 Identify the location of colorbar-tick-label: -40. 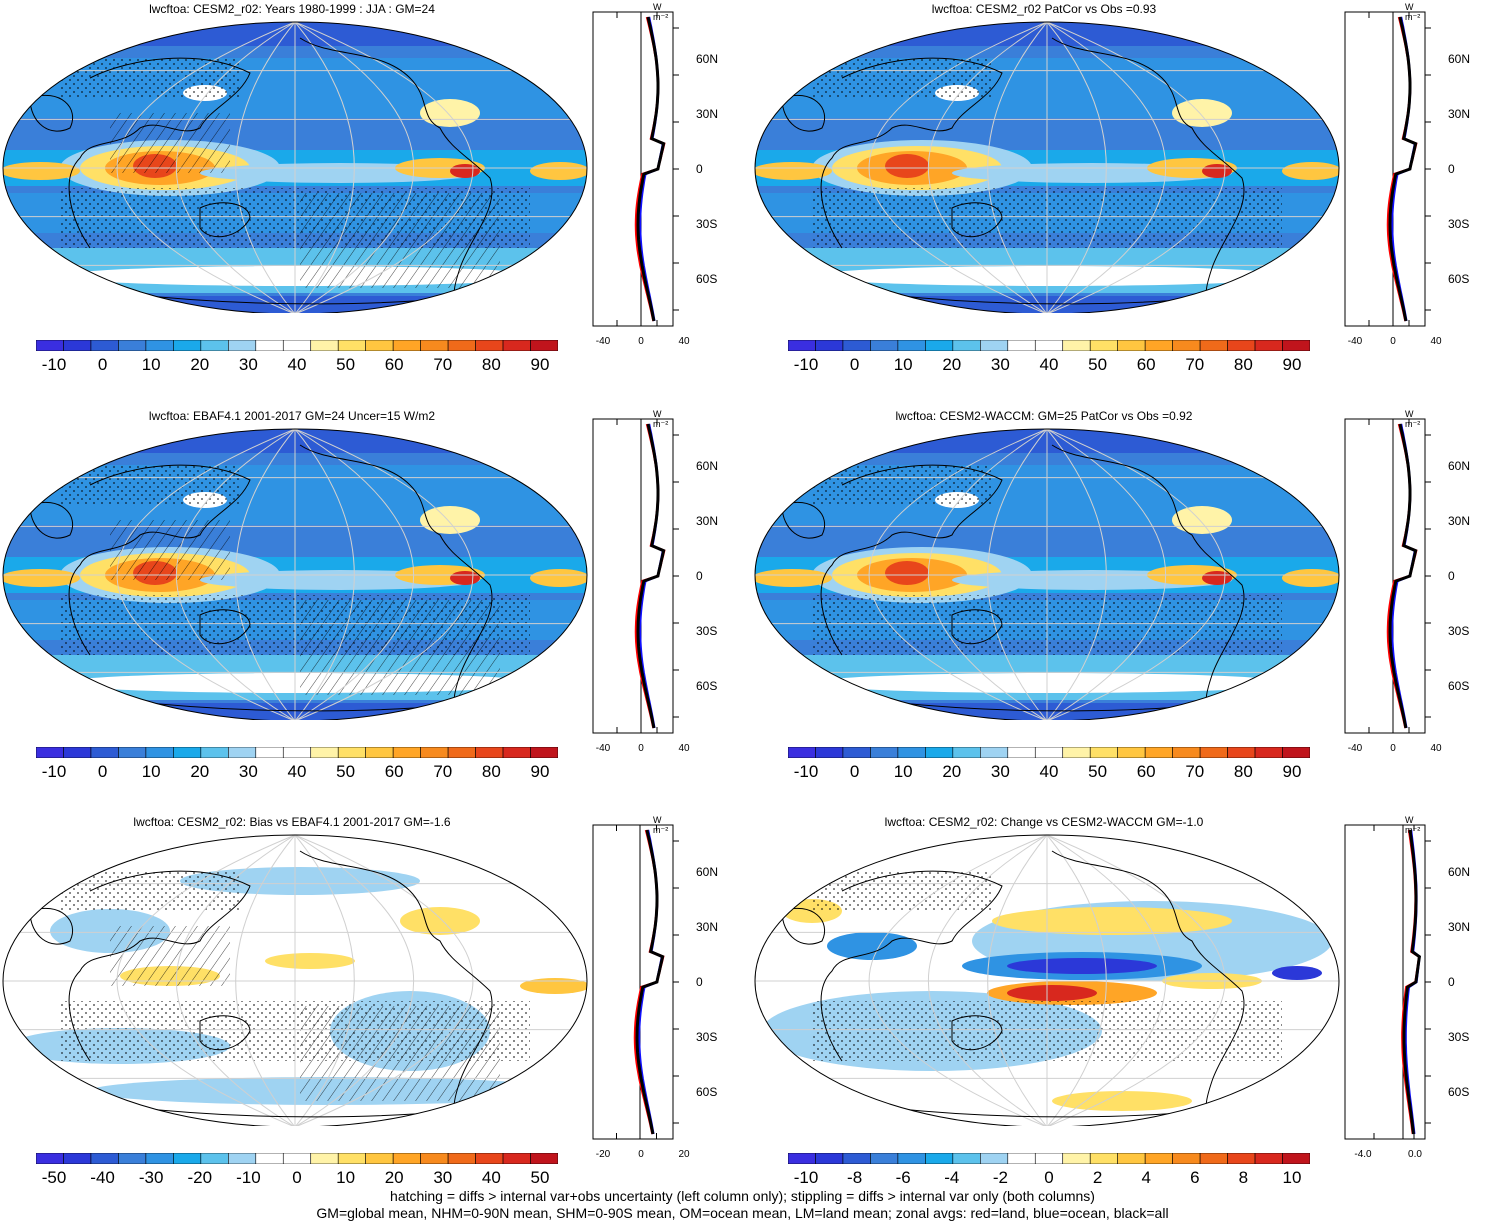
(102, 1177).